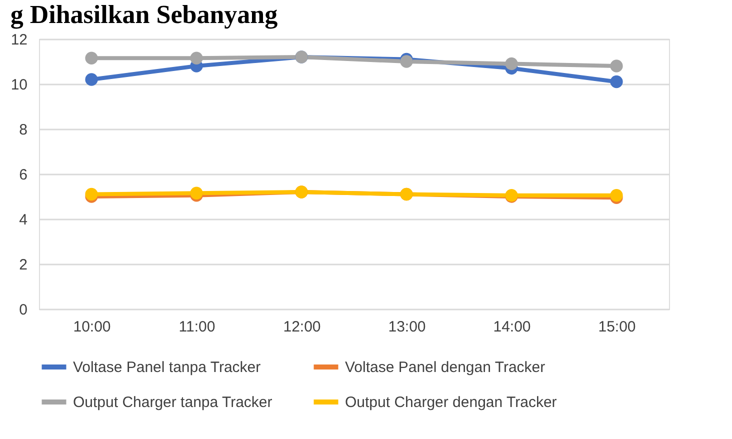 This screenshot has height=439, width=732. Describe the element at coordinates (23, 175) in the screenshot. I see `y-tick-label: 6` at that location.